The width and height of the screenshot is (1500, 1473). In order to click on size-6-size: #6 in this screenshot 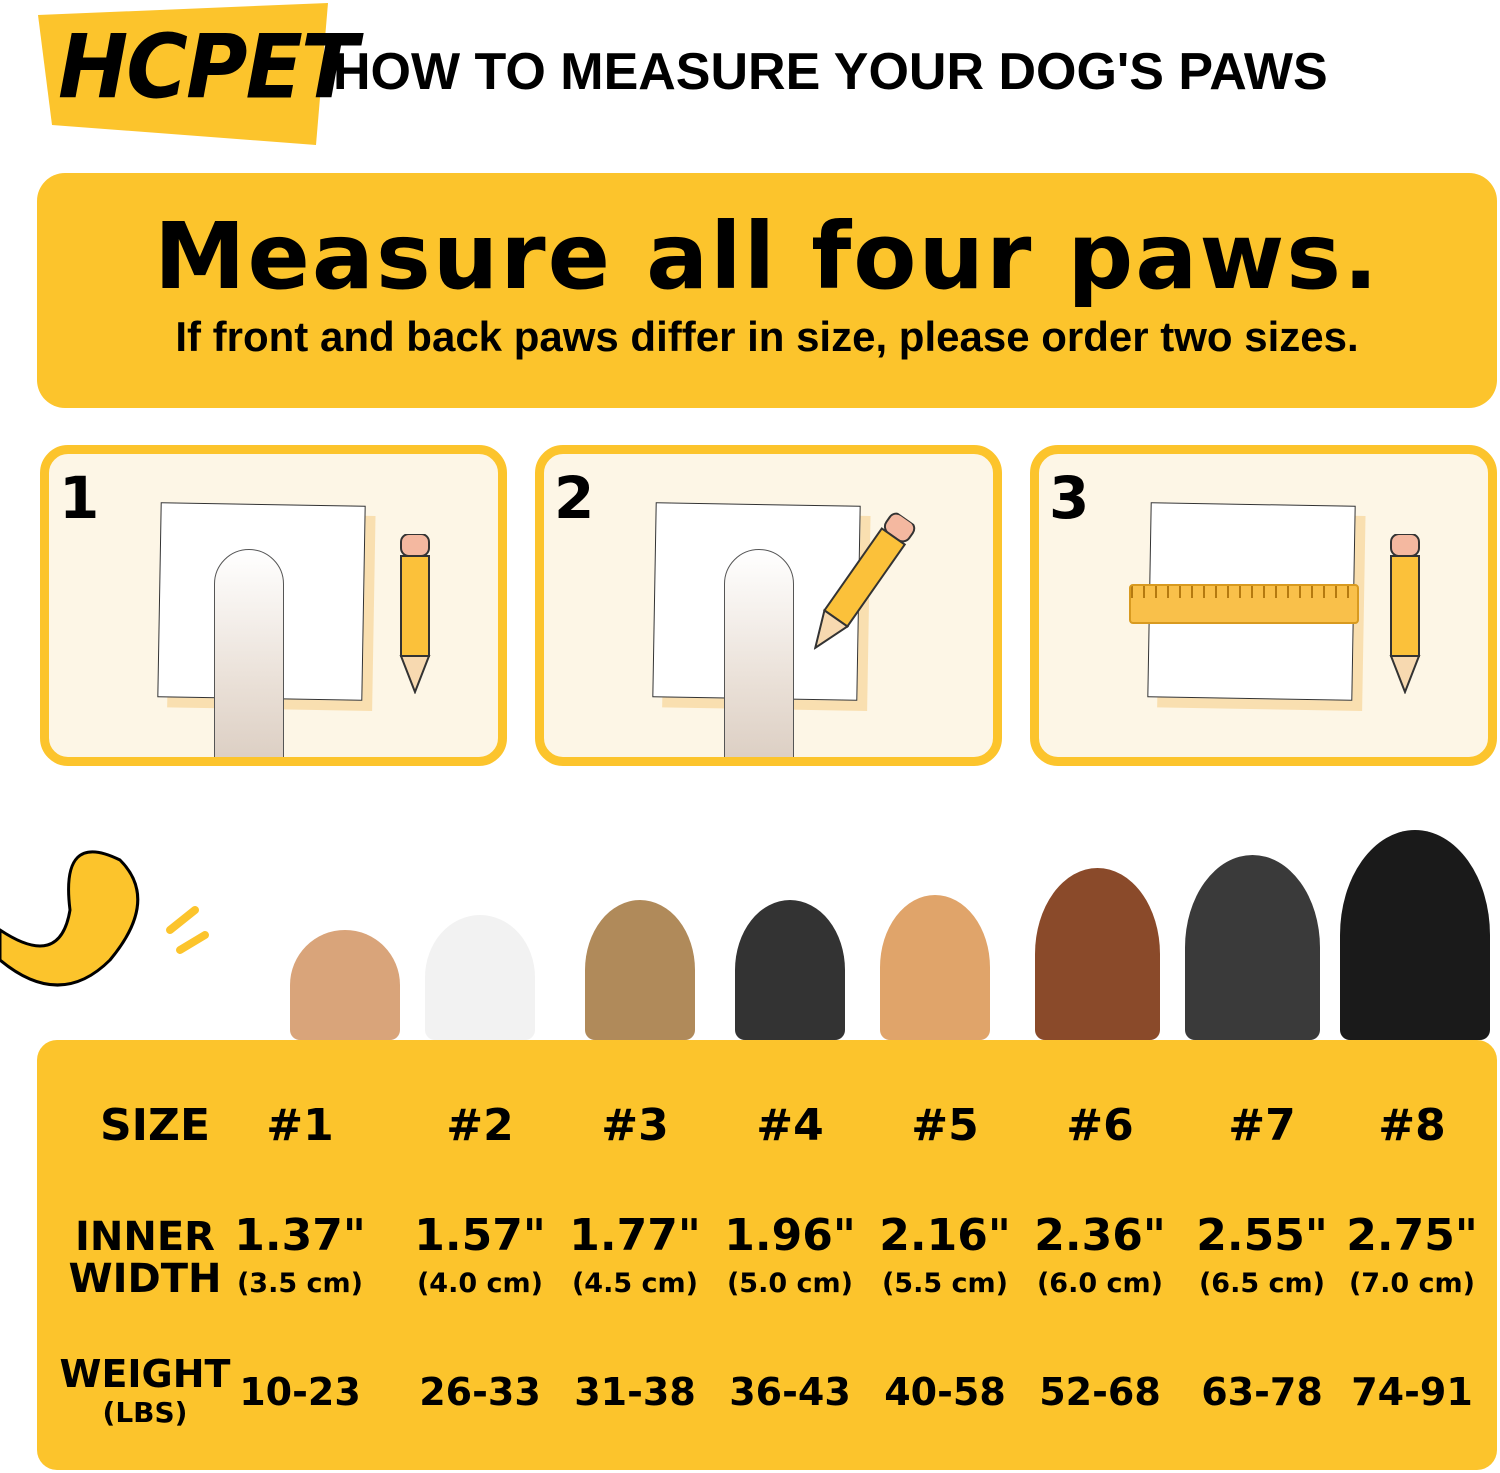, I will do `click(1100, 1125)`.